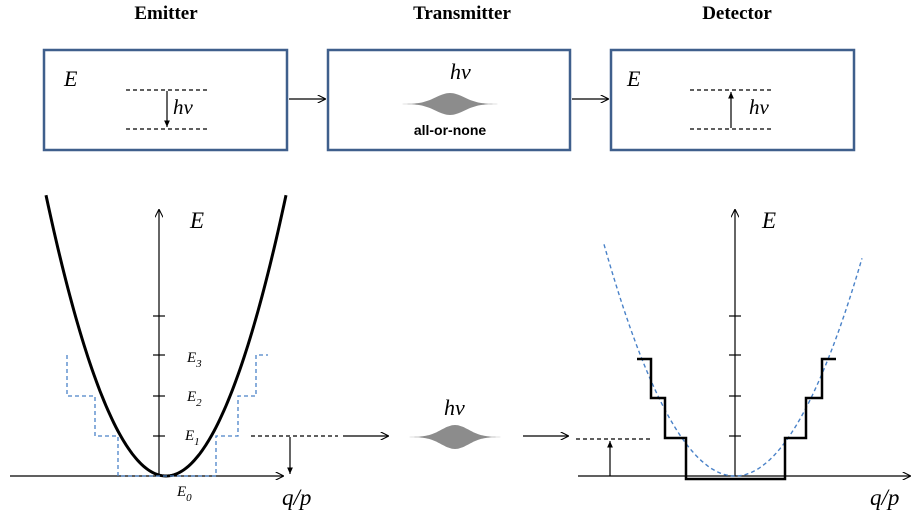 Image resolution: width=914 pixels, height=520 pixels. I want to click on detector-box: E hν, so click(732, 100).